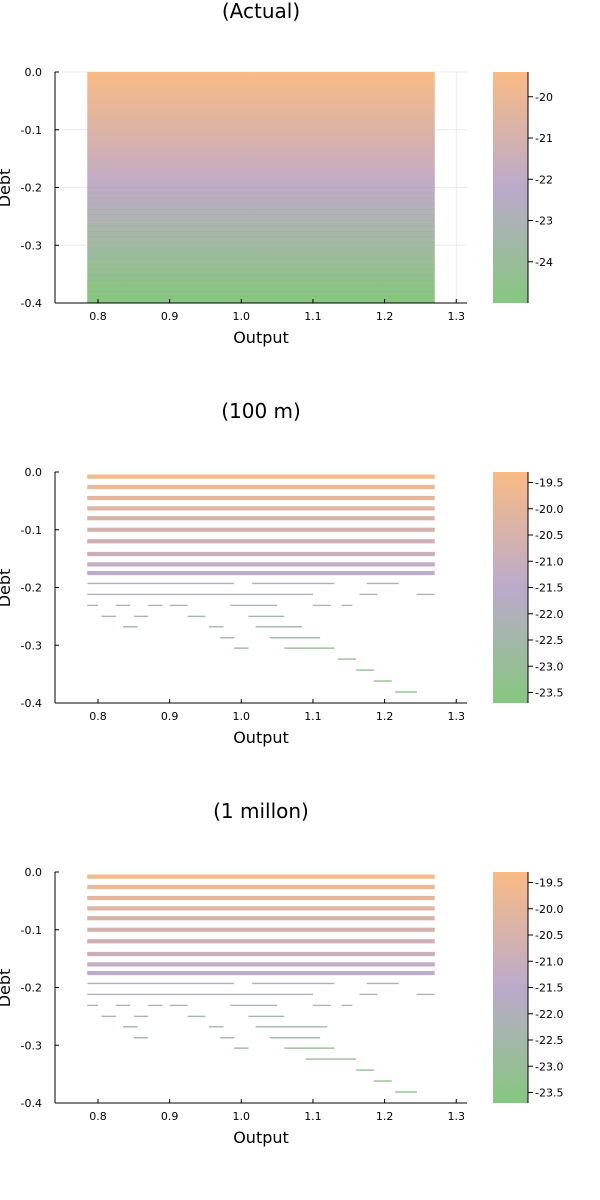  What do you see at coordinates (544, 179) in the screenshot?
I see `colorbar-tick-label: -22` at bounding box center [544, 179].